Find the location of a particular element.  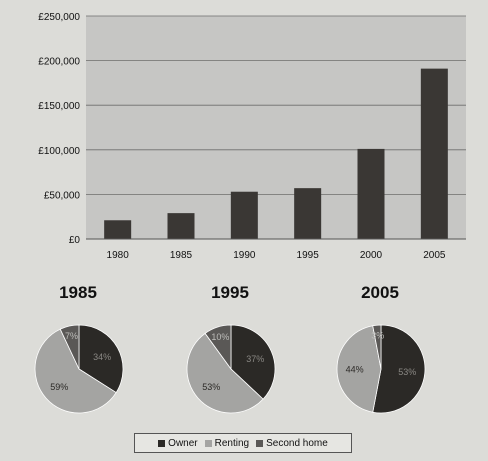

legend: Owner Renting Second home is located at coordinates (243, 443).